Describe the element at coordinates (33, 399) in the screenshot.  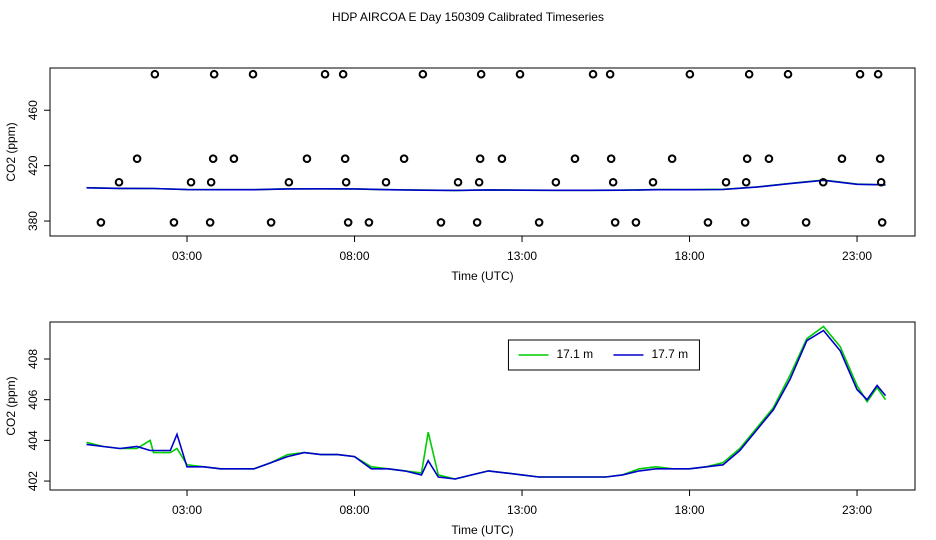
I see `y-tick-label: 406` at that location.